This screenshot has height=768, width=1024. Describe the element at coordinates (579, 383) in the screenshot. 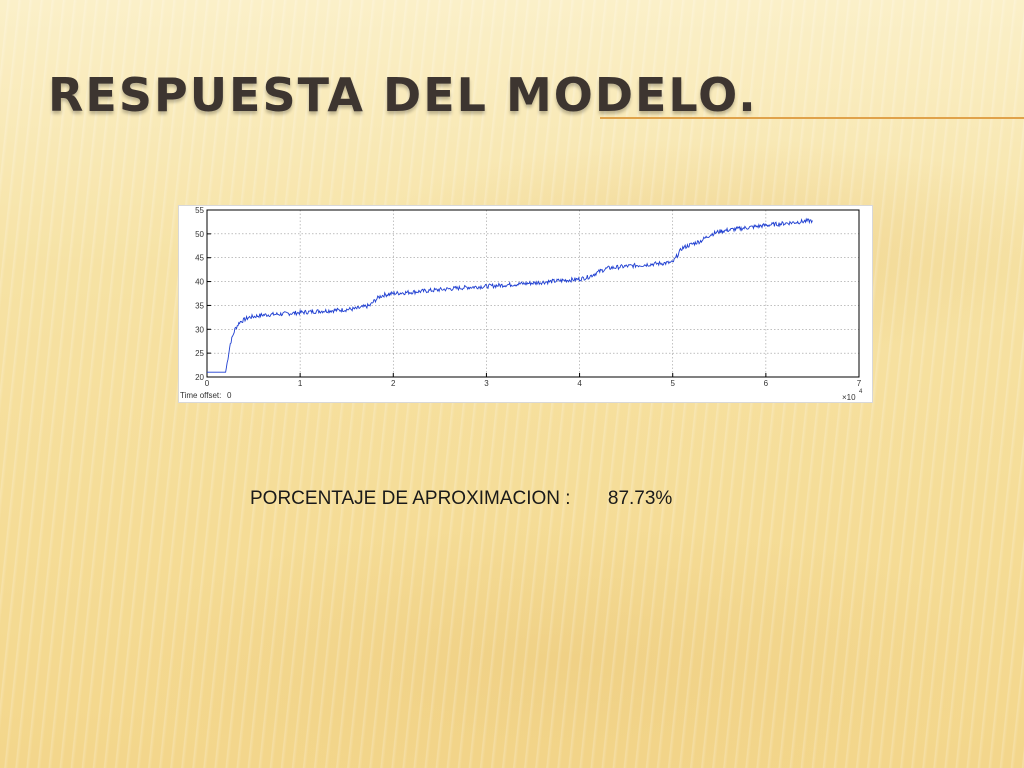

I see `x-tick-label: 4` at that location.